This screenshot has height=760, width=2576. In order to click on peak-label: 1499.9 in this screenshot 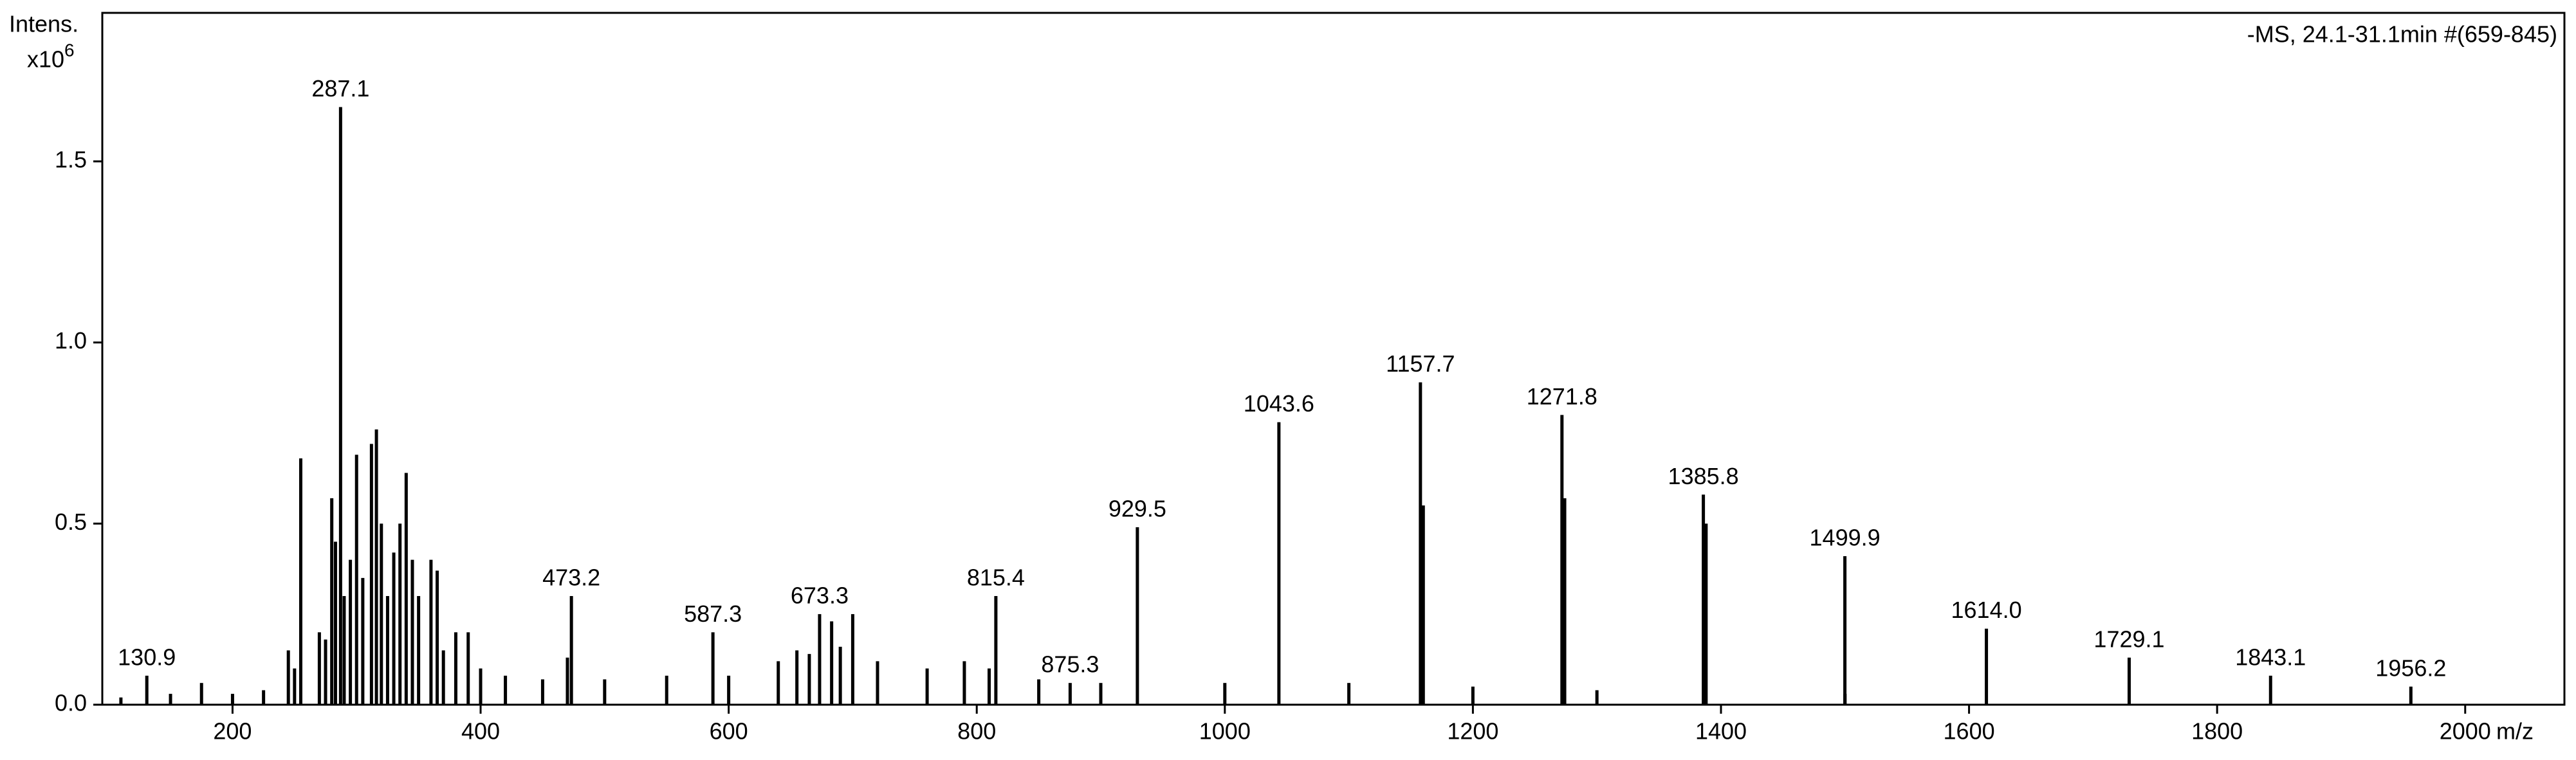, I will do `click(1845, 538)`.